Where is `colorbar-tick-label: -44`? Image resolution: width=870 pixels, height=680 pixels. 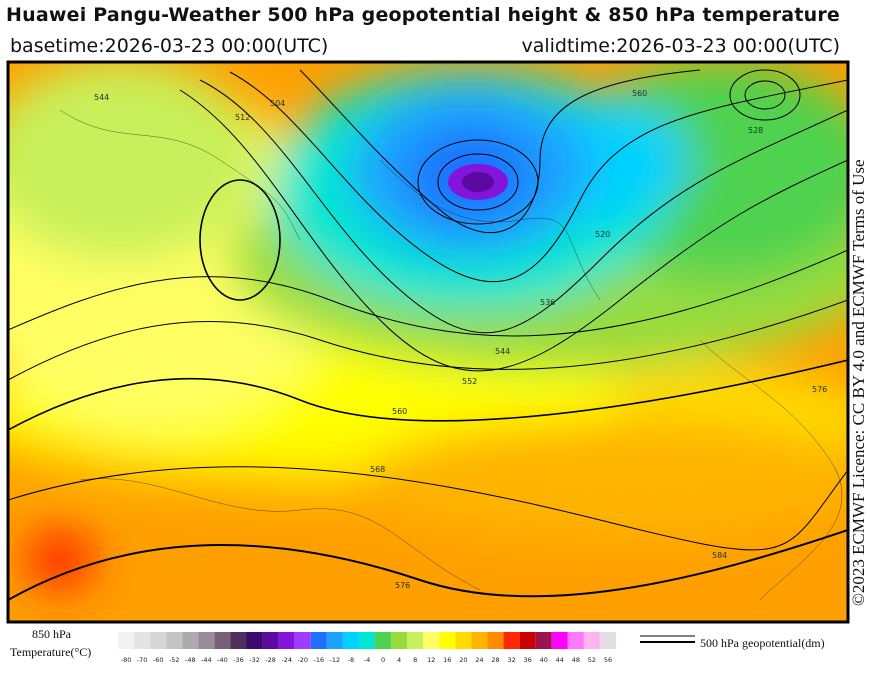
colorbar-tick-label: -44 is located at coordinates (206, 660).